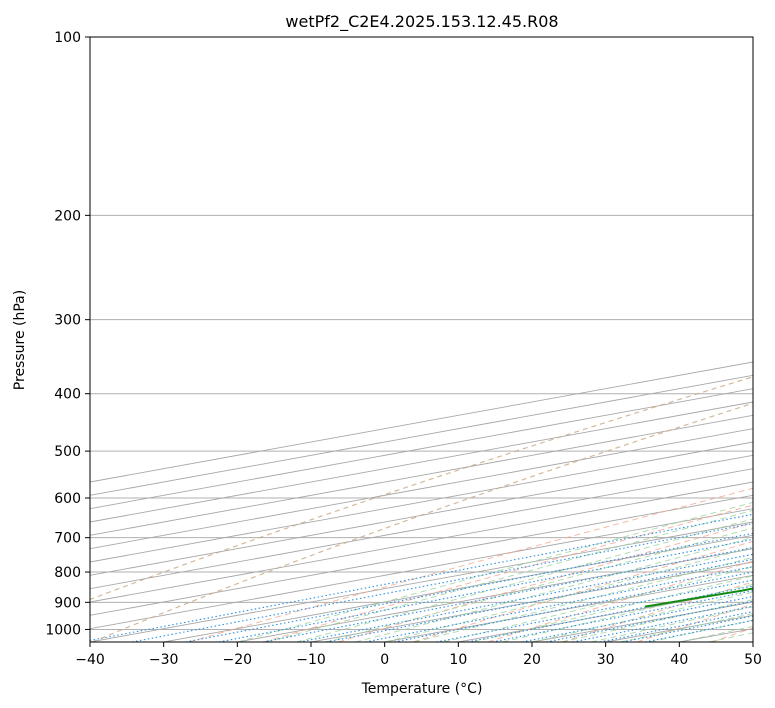  I want to click on x-tick-label: 30, so click(606, 660).